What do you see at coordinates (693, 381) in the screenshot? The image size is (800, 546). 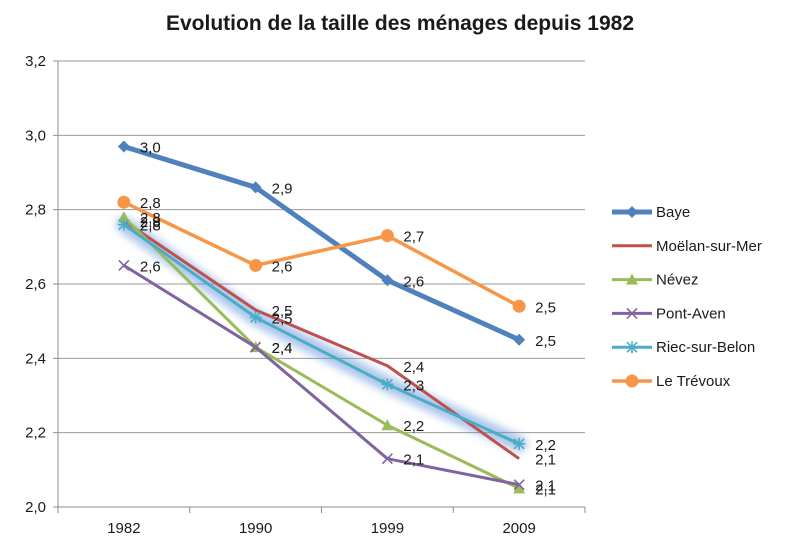 I see `legend-label-le-trevoux: Le Trévoux` at bounding box center [693, 381].